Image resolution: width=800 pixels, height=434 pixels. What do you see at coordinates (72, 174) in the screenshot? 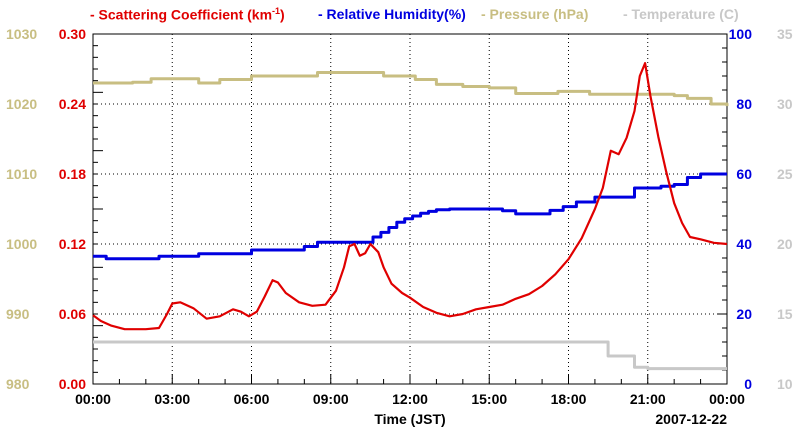
I see `scattering-tick-label: 0.18` at bounding box center [72, 174].